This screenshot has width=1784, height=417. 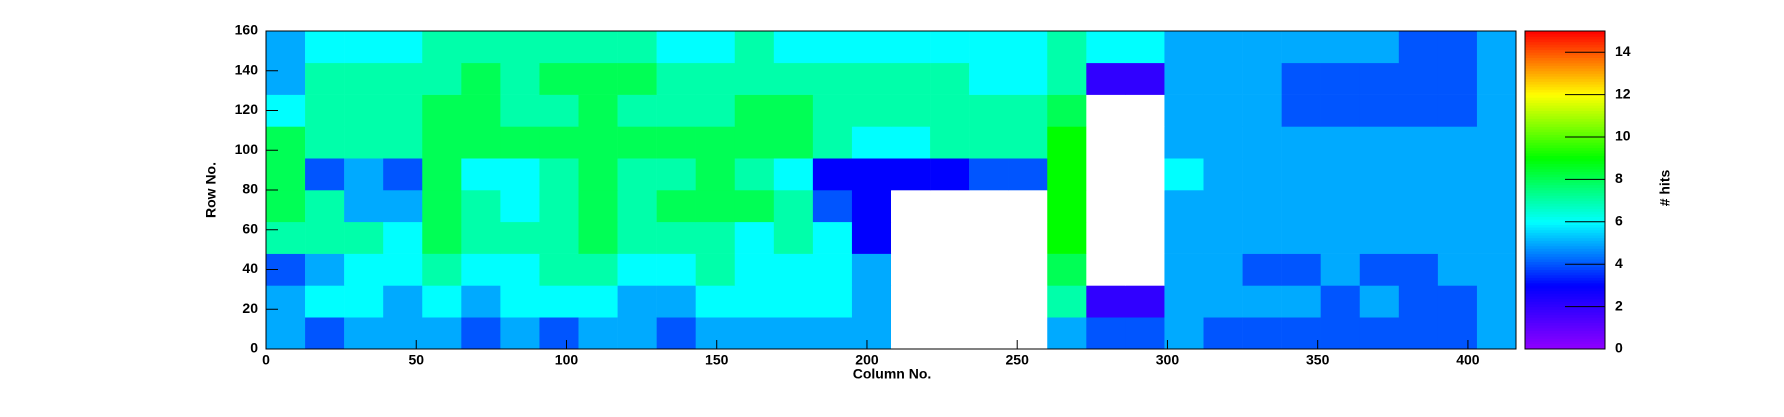 I want to click on colorbar-tick-label: 12, so click(x=1623, y=93).